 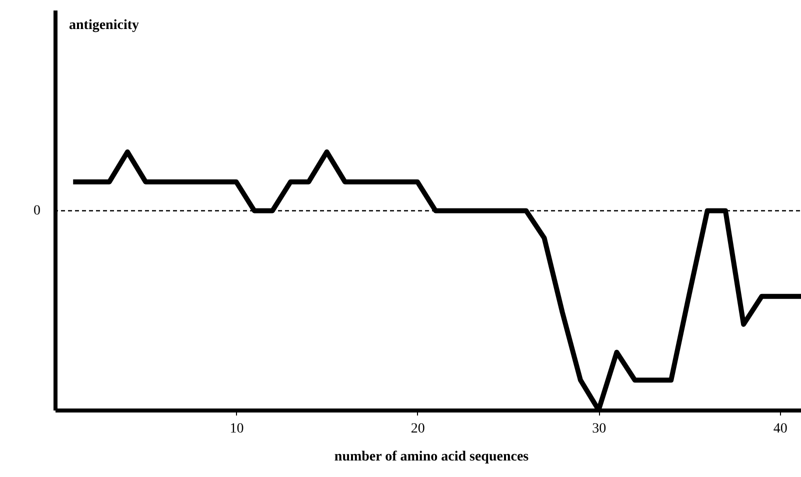 I want to click on x-tick-label: 40, so click(x=780, y=429).